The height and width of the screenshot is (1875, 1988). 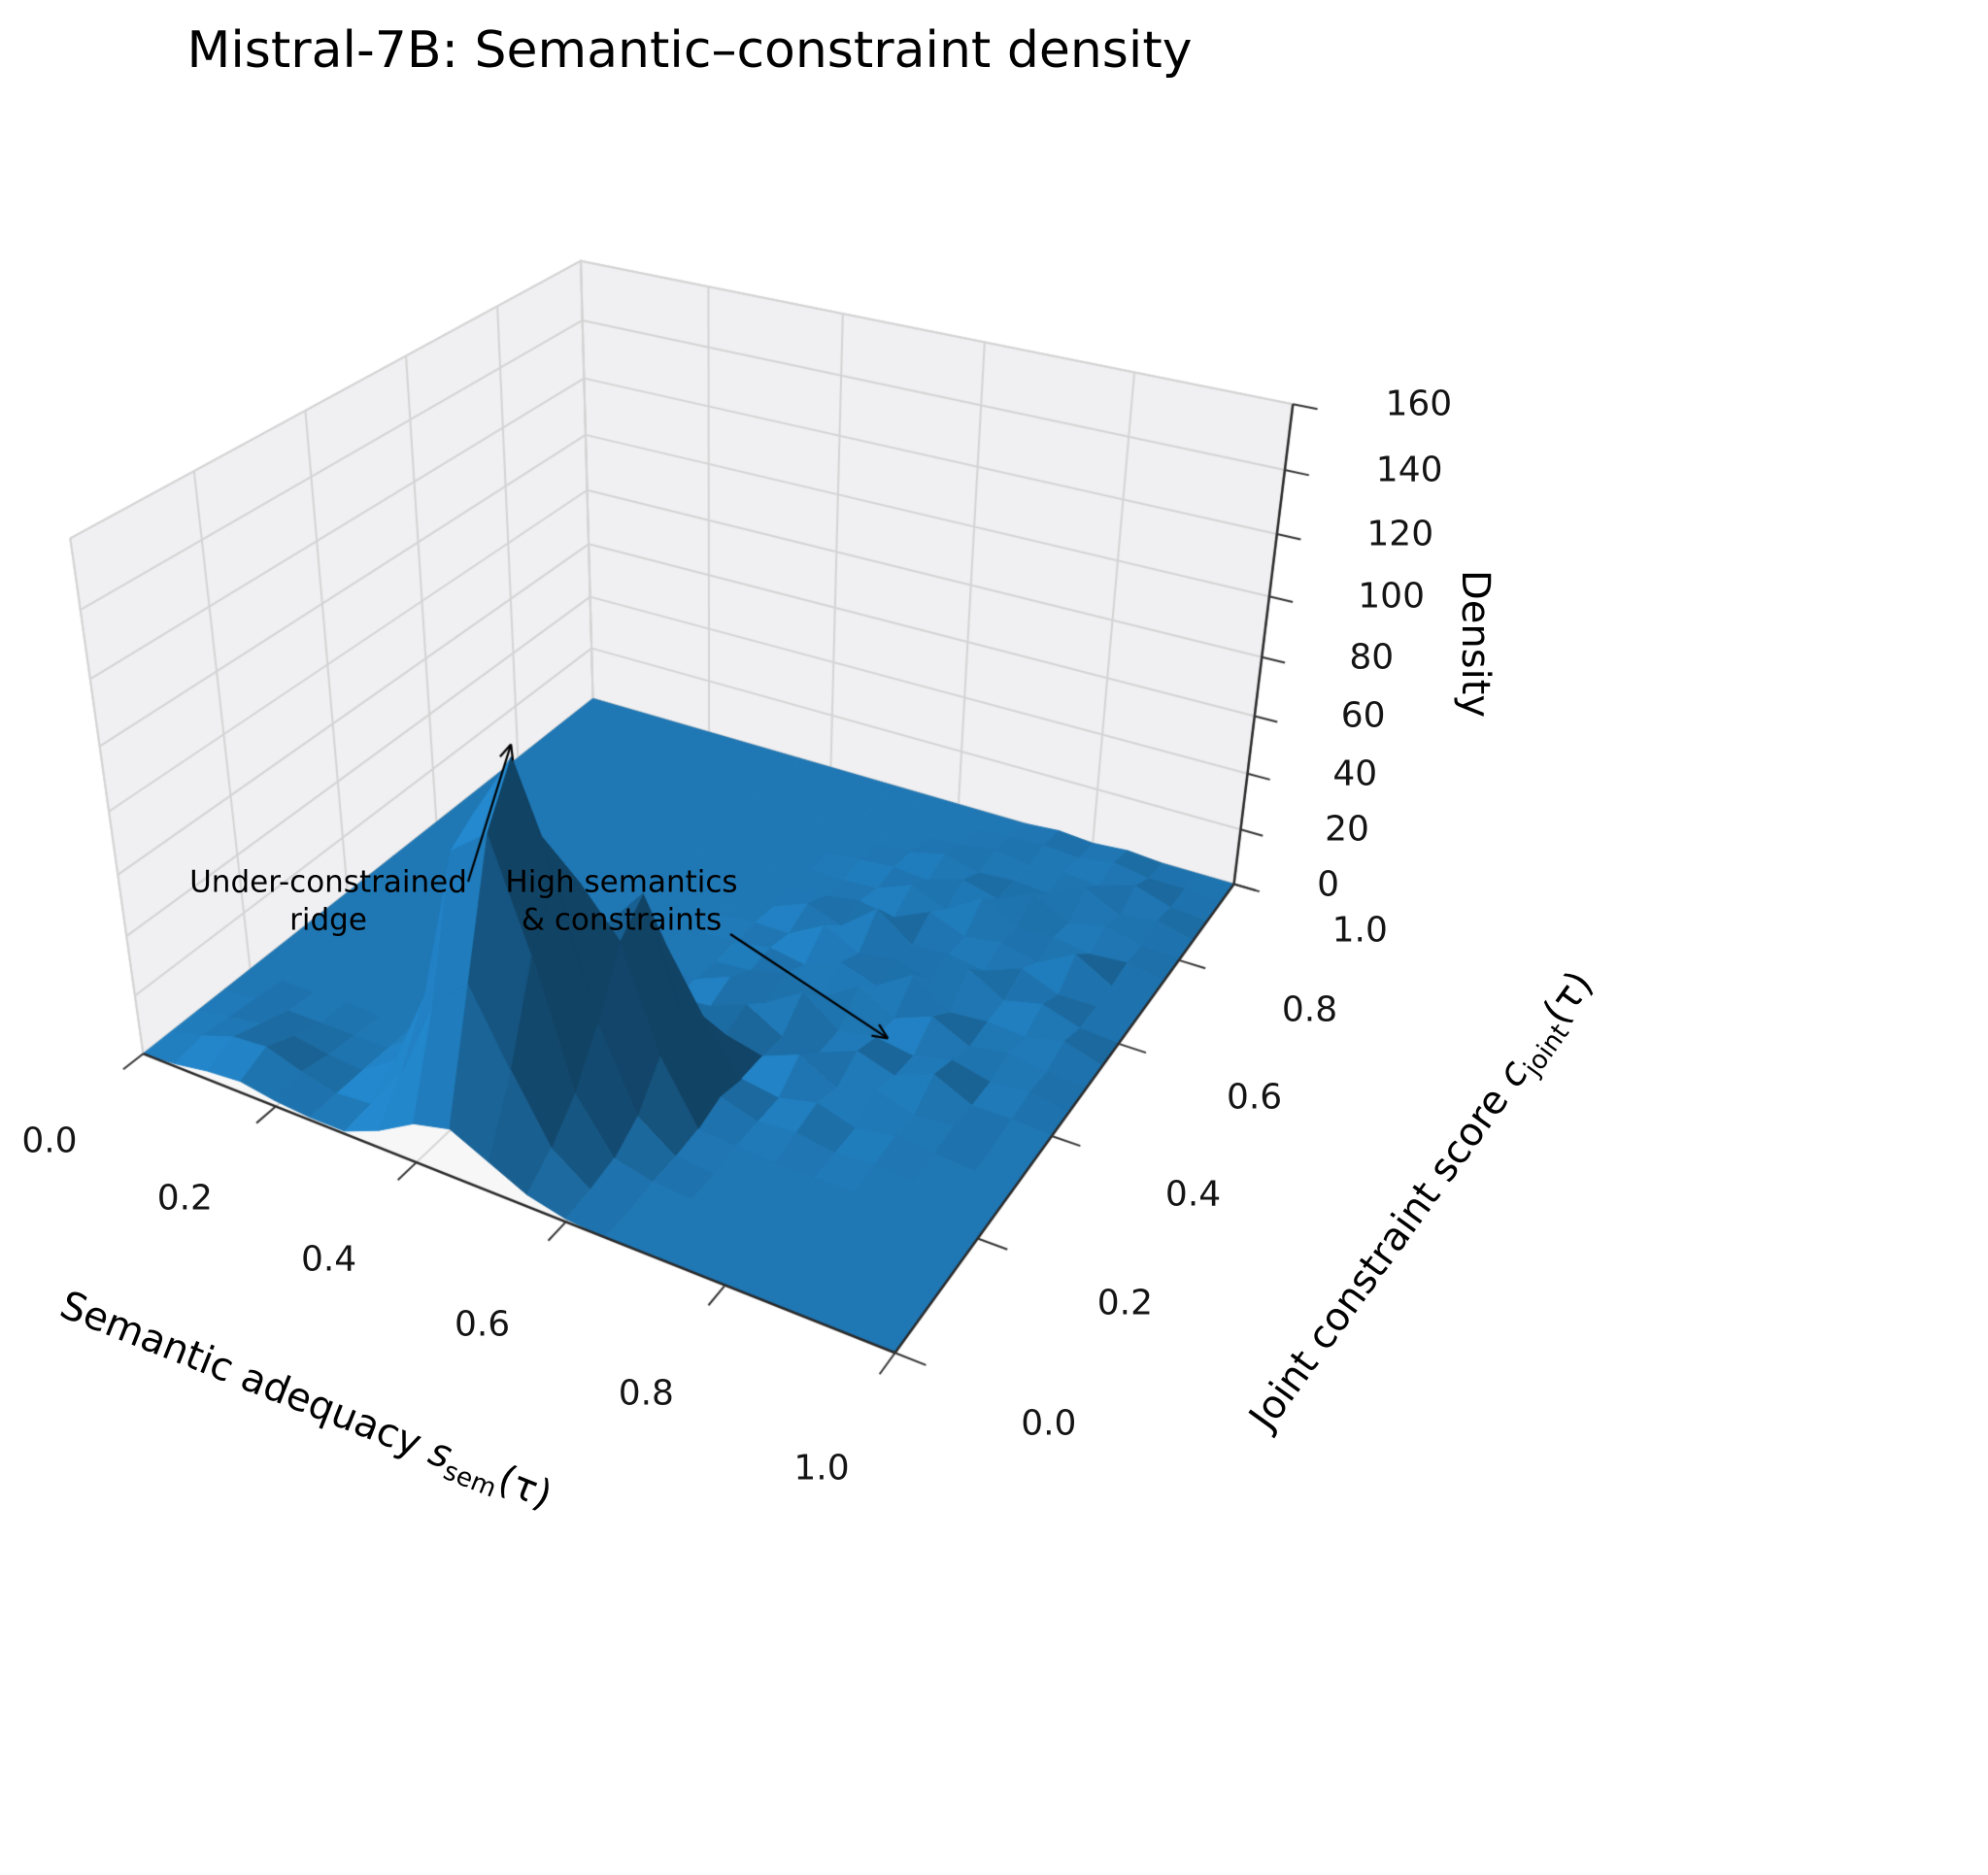 What do you see at coordinates (1347, 829) in the screenshot?
I see `z-tick-label: 20` at bounding box center [1347, 829].